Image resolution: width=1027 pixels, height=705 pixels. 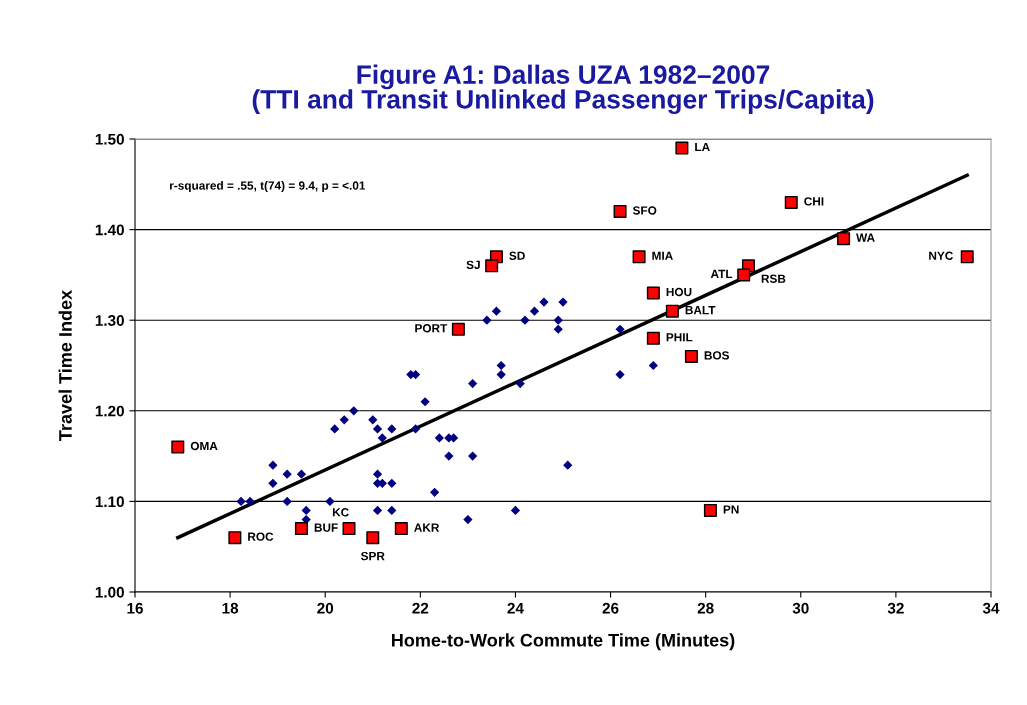 I want to click on annotation: SJ, so click(x=473, y=265).